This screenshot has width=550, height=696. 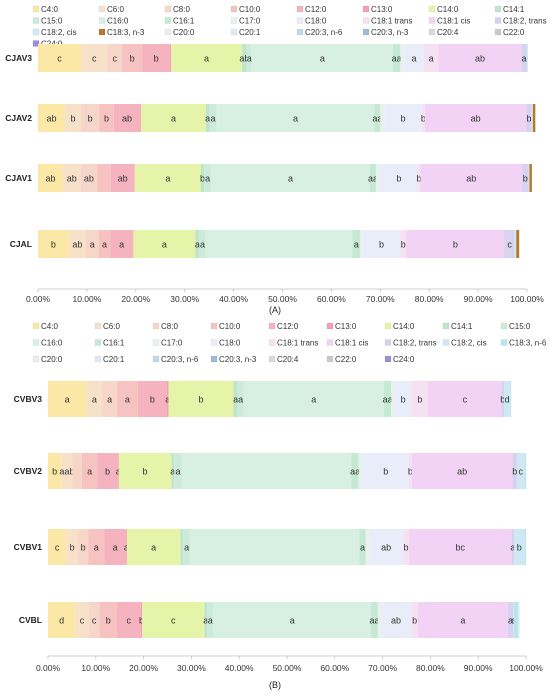 I want to click on legend-label: C20:4, so click(x=288, y=359).